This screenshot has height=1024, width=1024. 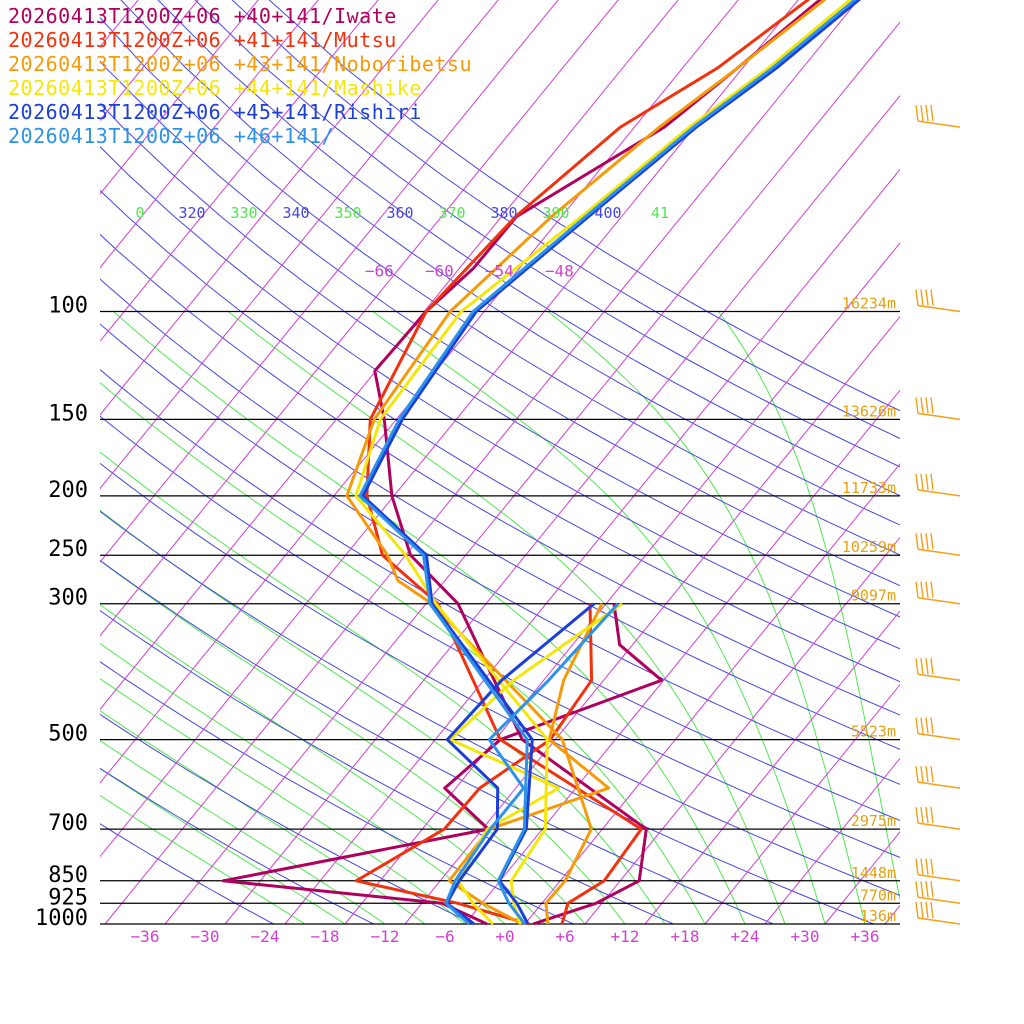 What do you see at coordinates (145, 936) in the screenshot?
I see `temperature-tick-label: −36` at bounding box center [145, 936].